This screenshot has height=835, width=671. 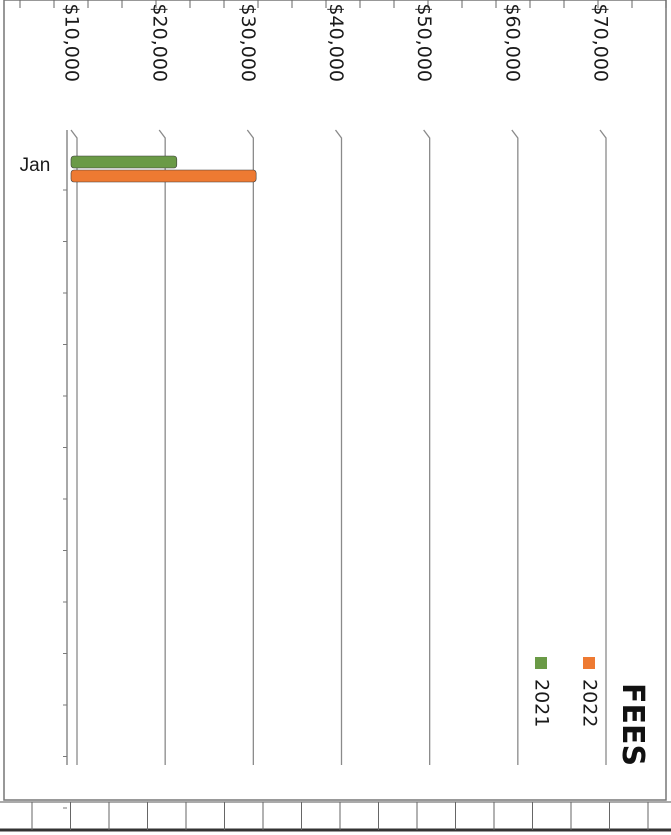 What do you see at coordinates (124, 162) in the screenshot?
I see `bar-2021-Jan` at bounding box center [124, 162].